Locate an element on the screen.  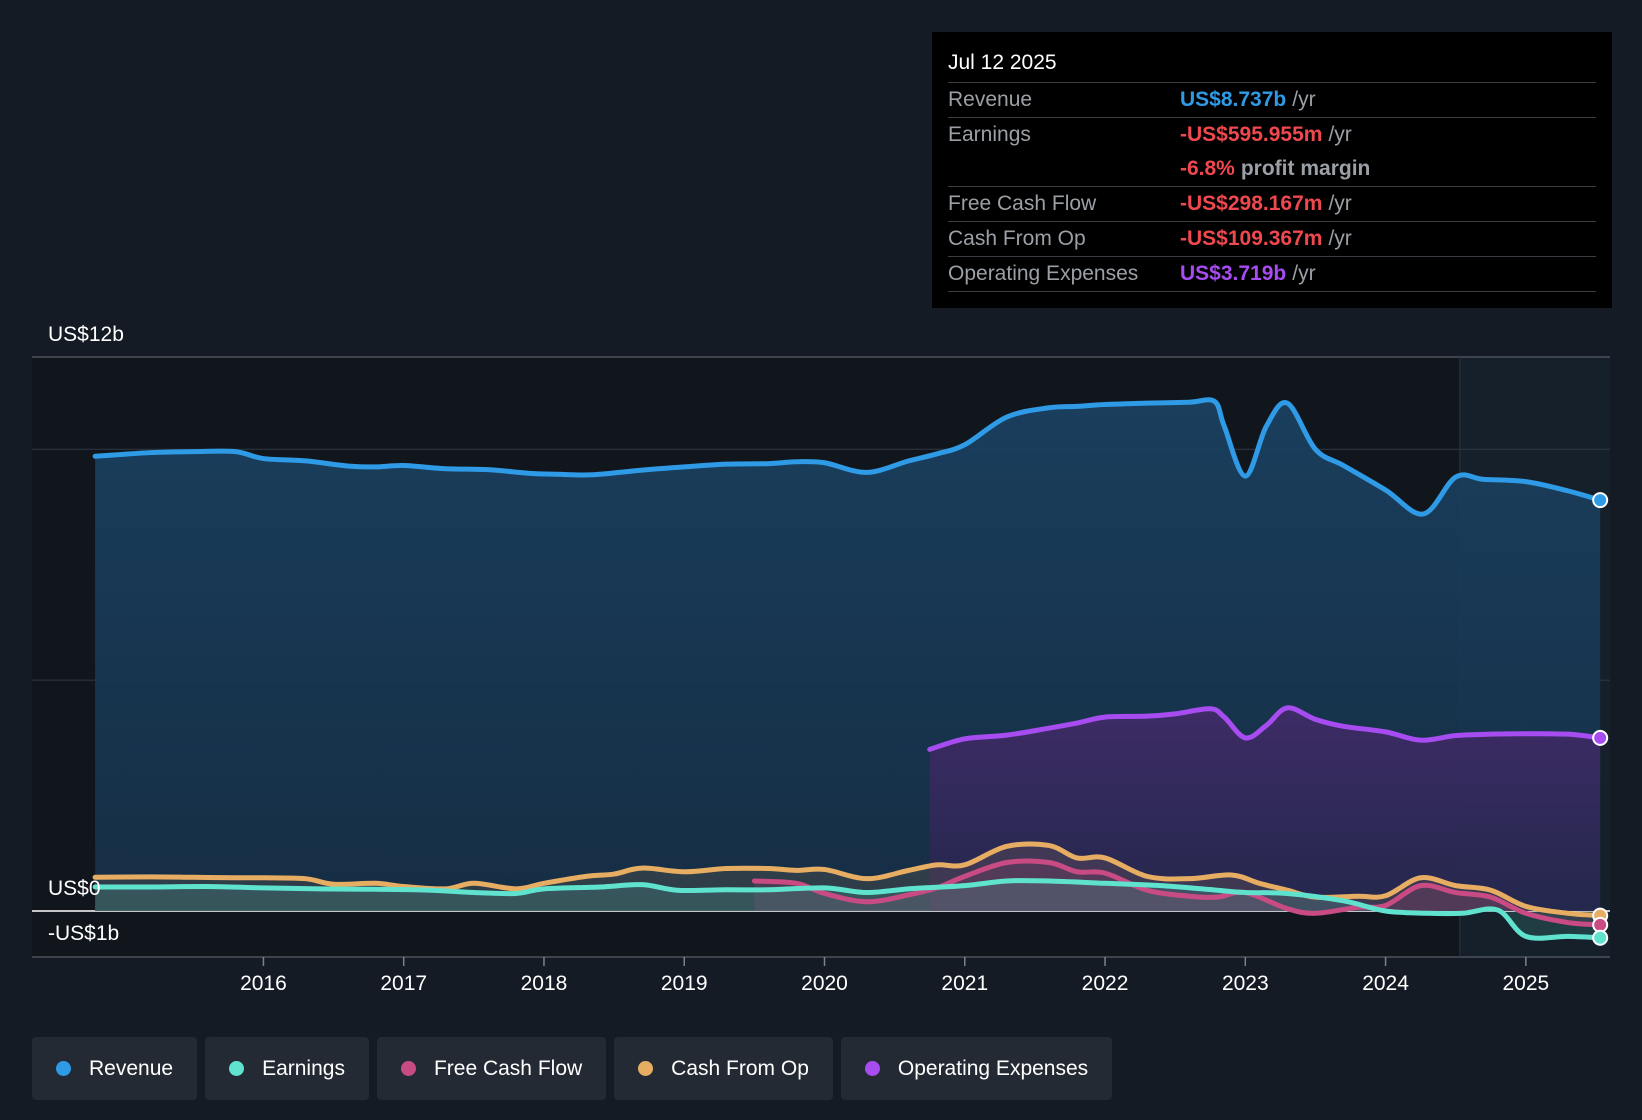
tooltip-label: Operating Expenses is located at coordinates (1043, 273).